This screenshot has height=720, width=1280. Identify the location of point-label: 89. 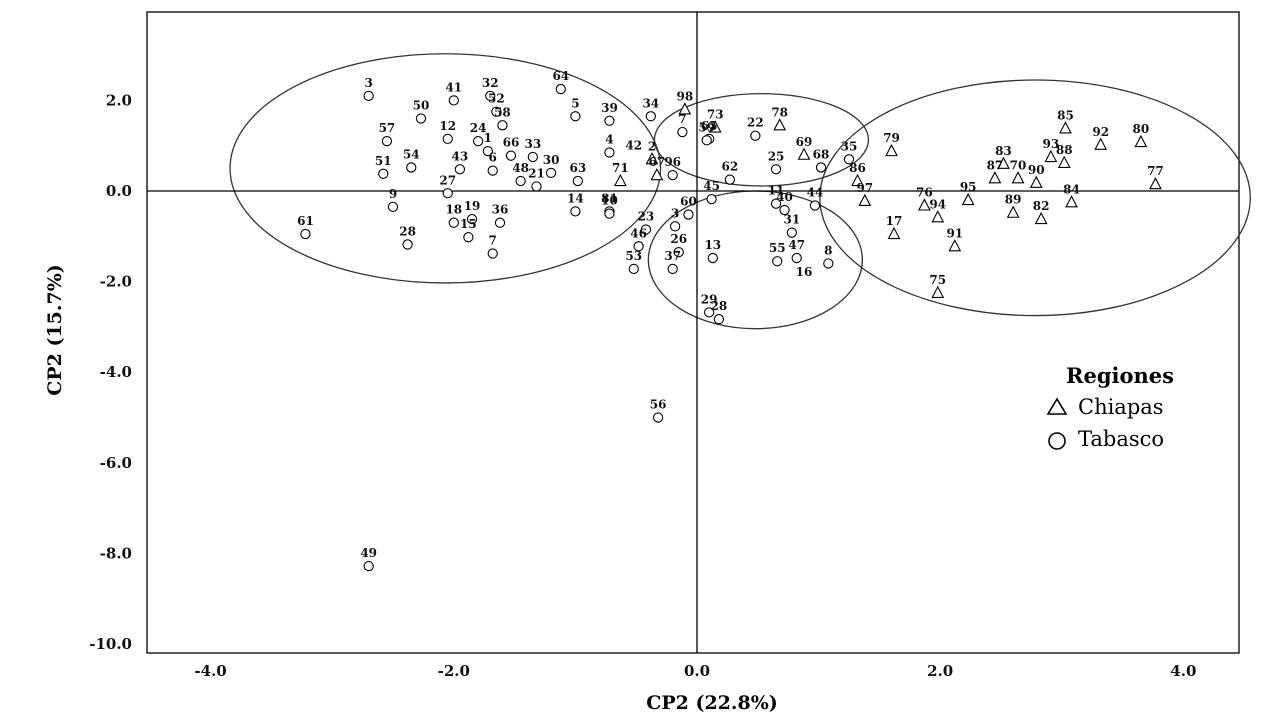
(1013, 200).